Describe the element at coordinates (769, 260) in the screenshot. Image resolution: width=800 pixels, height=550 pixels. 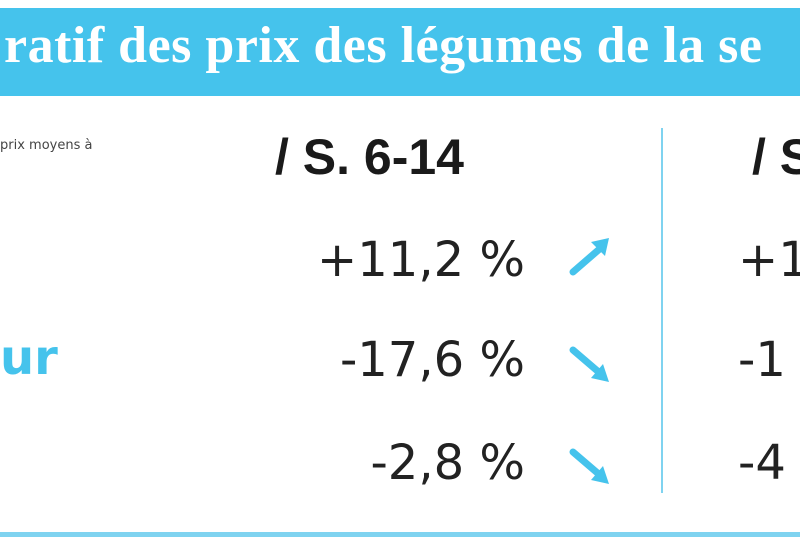
I see `value: +1` at that location.